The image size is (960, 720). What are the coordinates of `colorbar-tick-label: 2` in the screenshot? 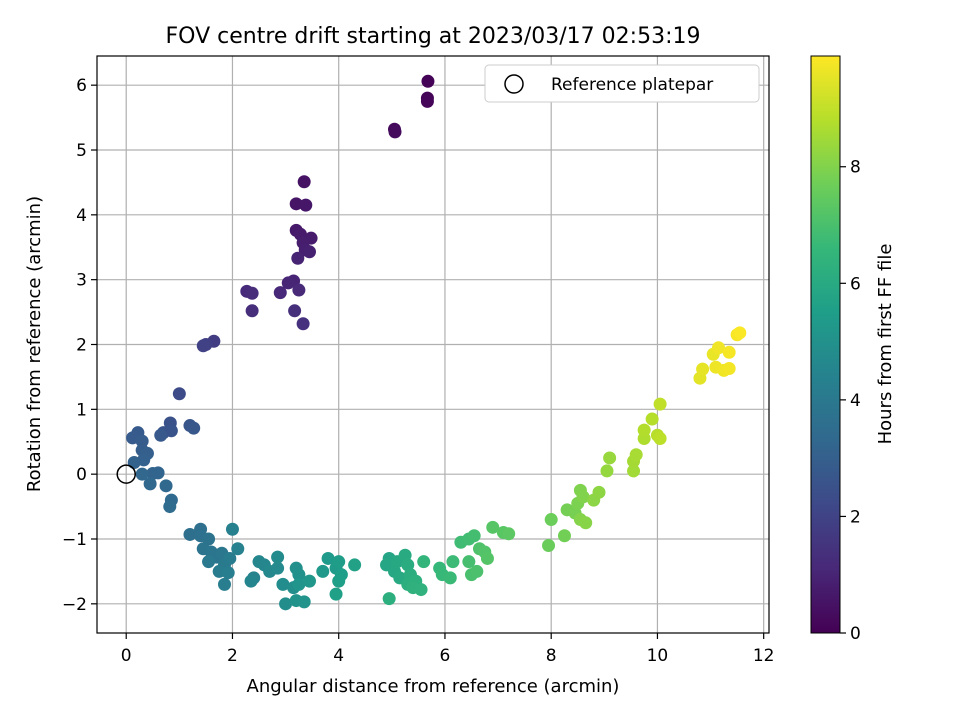 It's located at (855, 517).